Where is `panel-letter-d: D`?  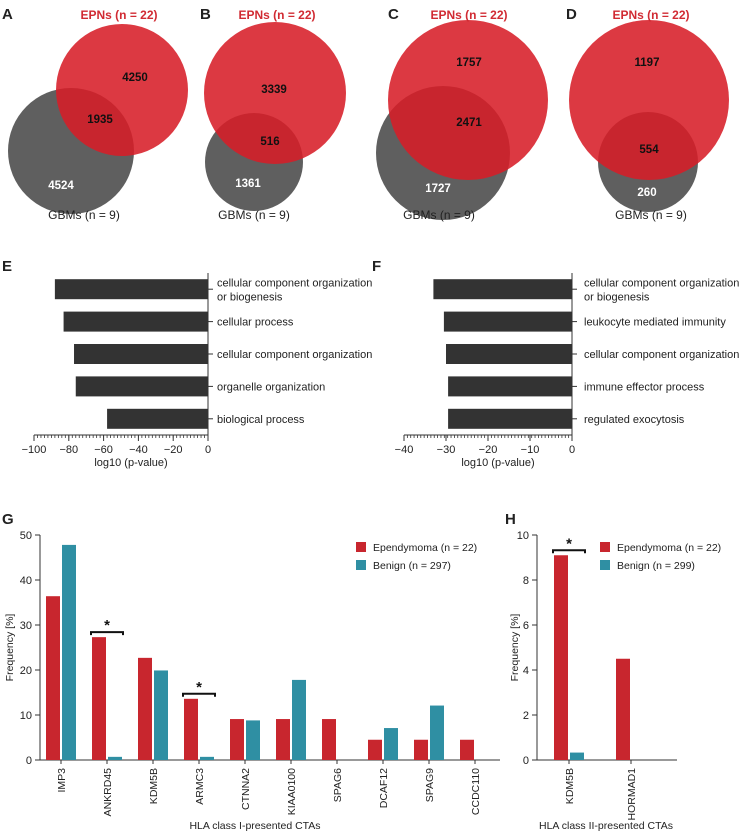 panel-letter-d: D is located at coordinates (571, 14).